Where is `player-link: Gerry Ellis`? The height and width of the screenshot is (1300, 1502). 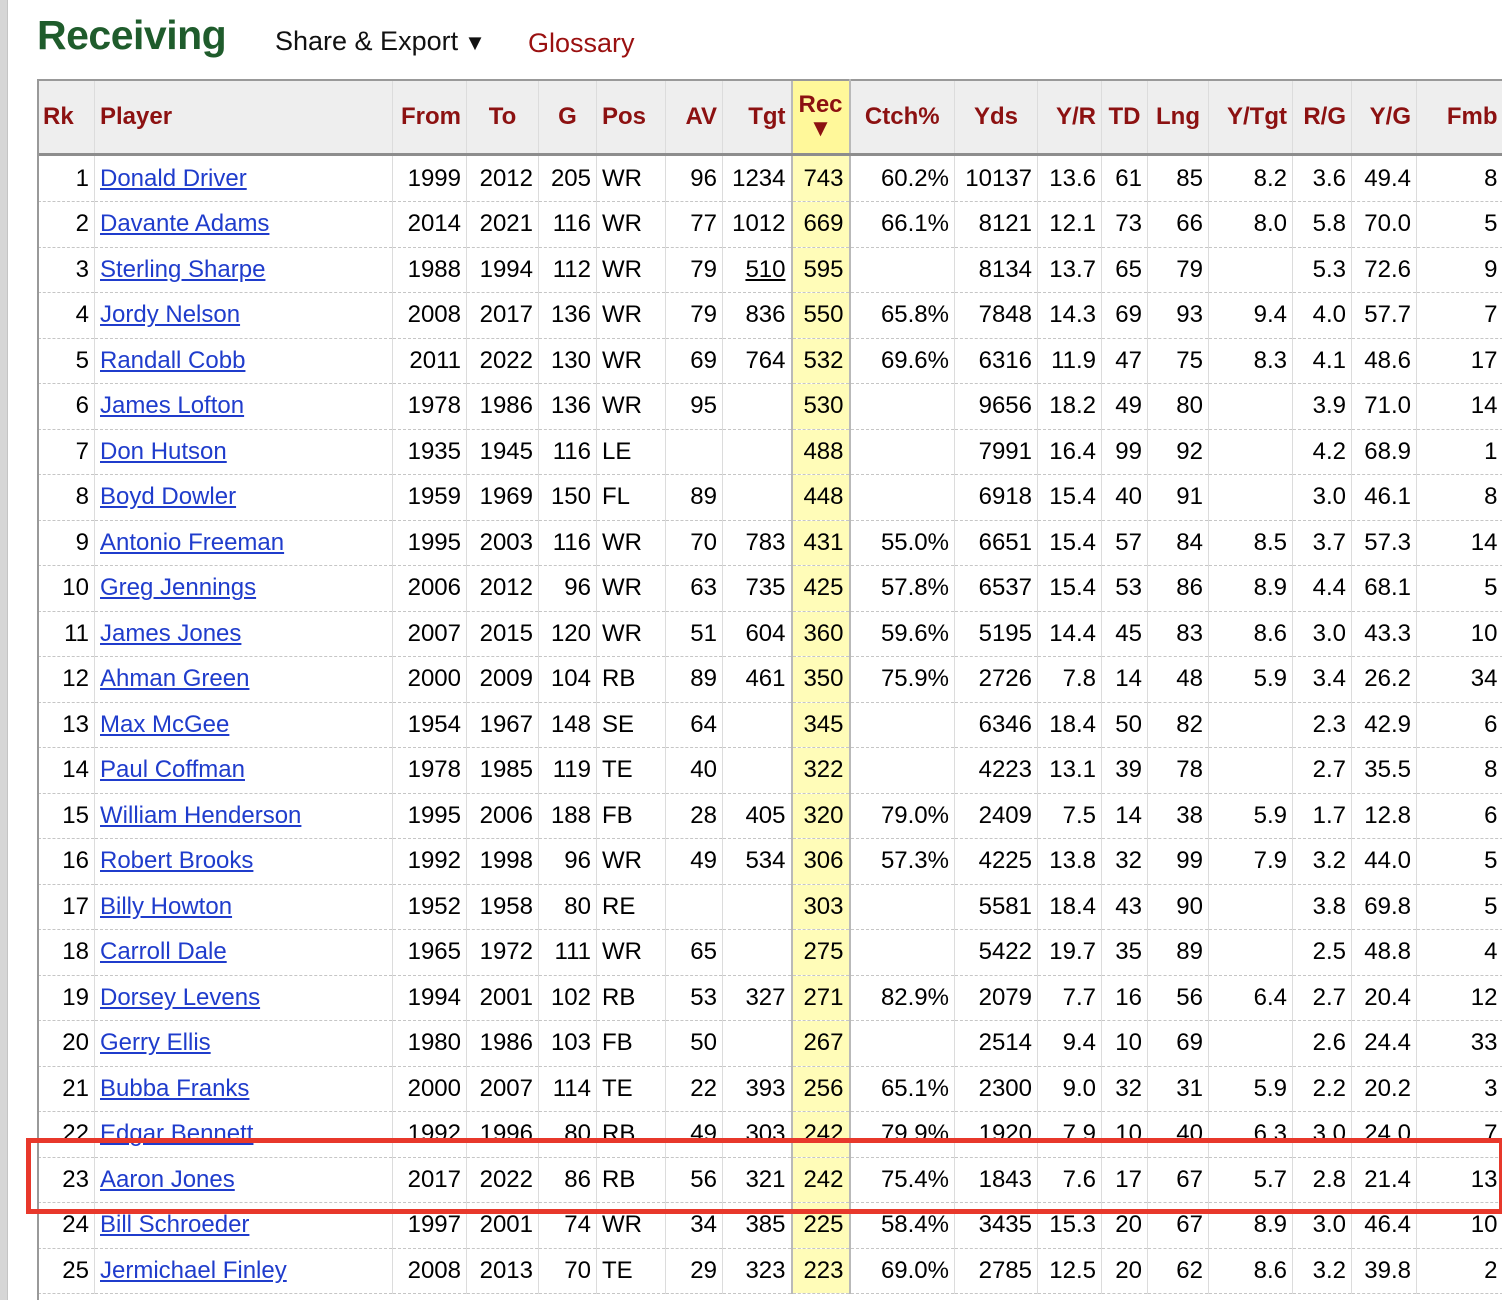 player-link: Gerry Ellis is located at coordinates (155, 1043).